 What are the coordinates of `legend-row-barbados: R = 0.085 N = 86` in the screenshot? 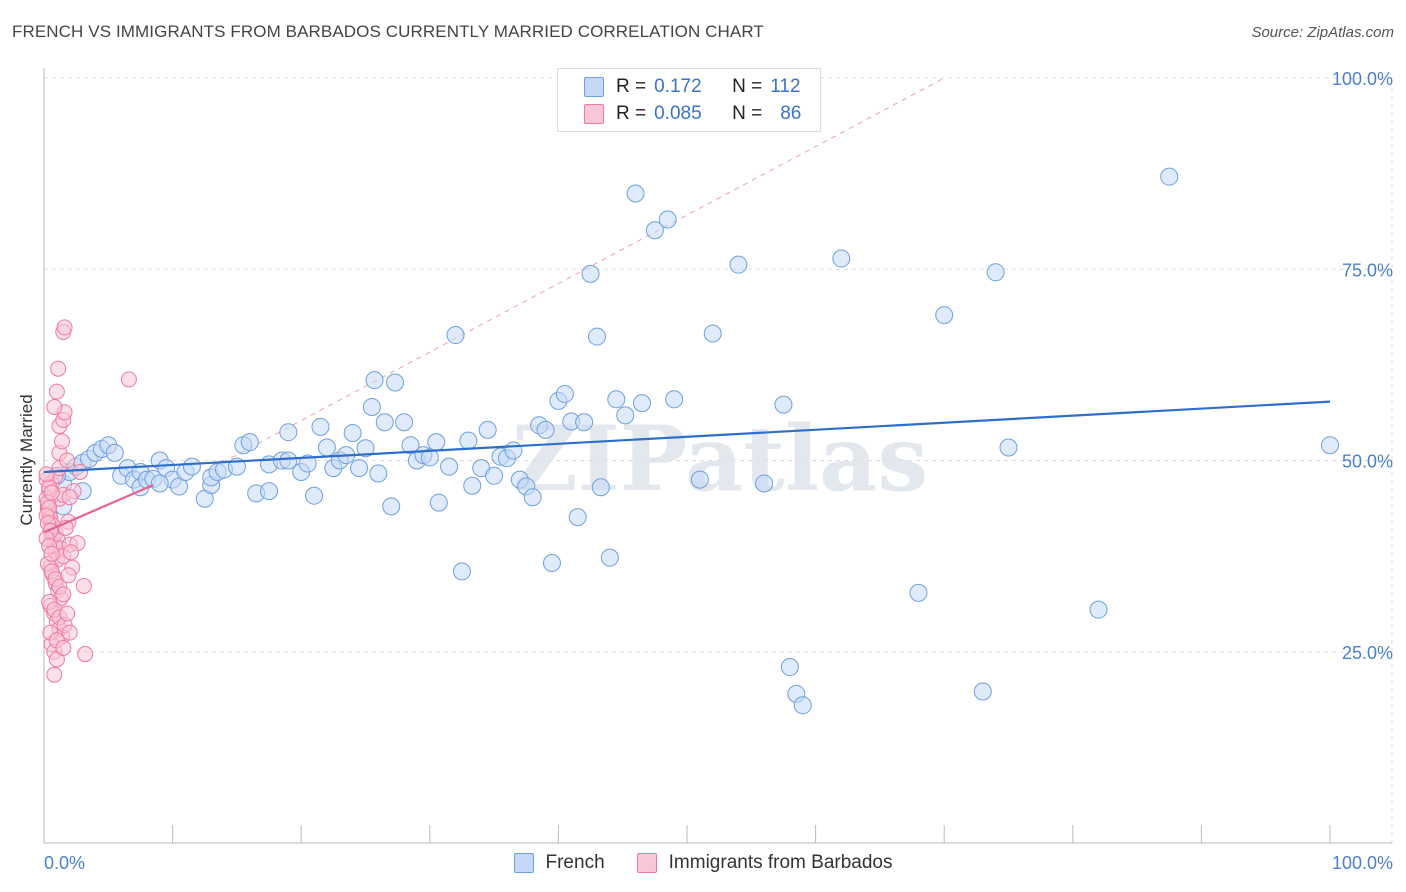 It's located at (692, 114).